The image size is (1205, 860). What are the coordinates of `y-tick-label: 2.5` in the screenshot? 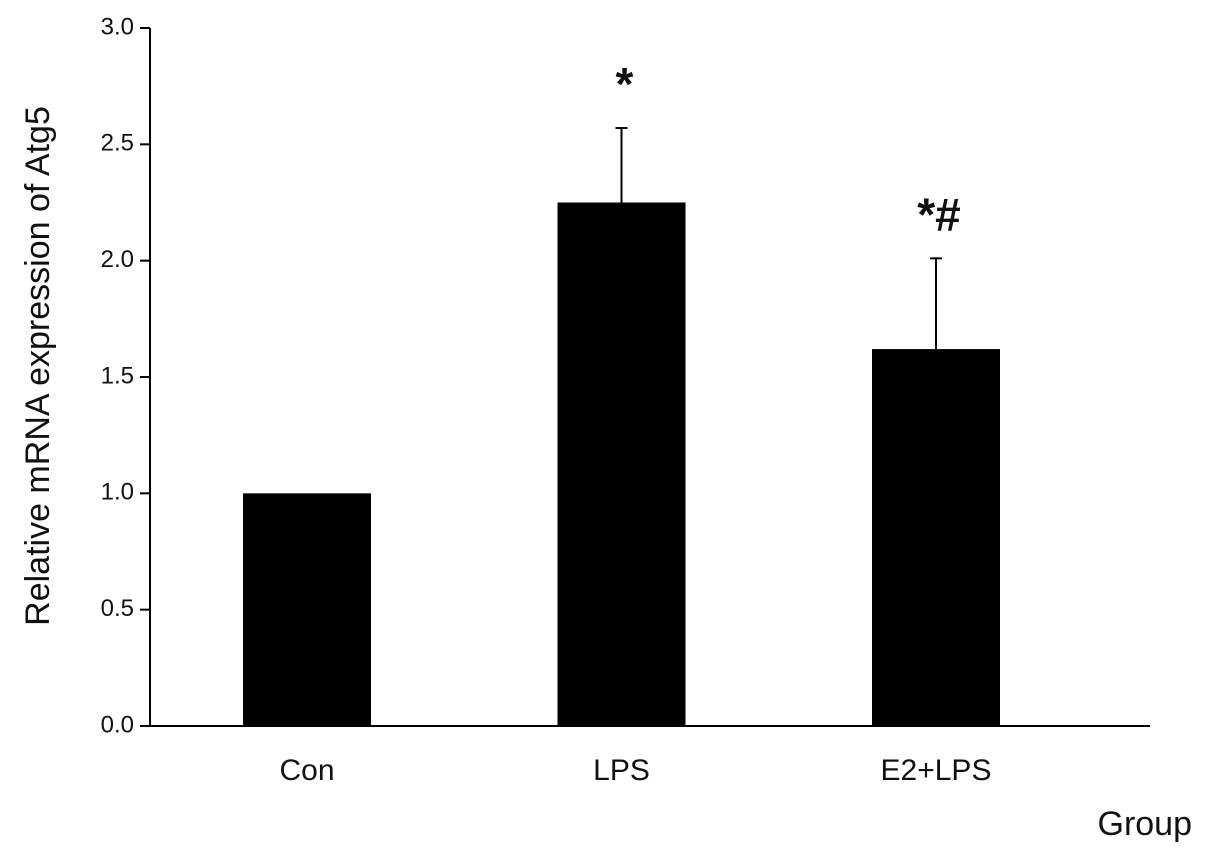 It's located at (117, 143).